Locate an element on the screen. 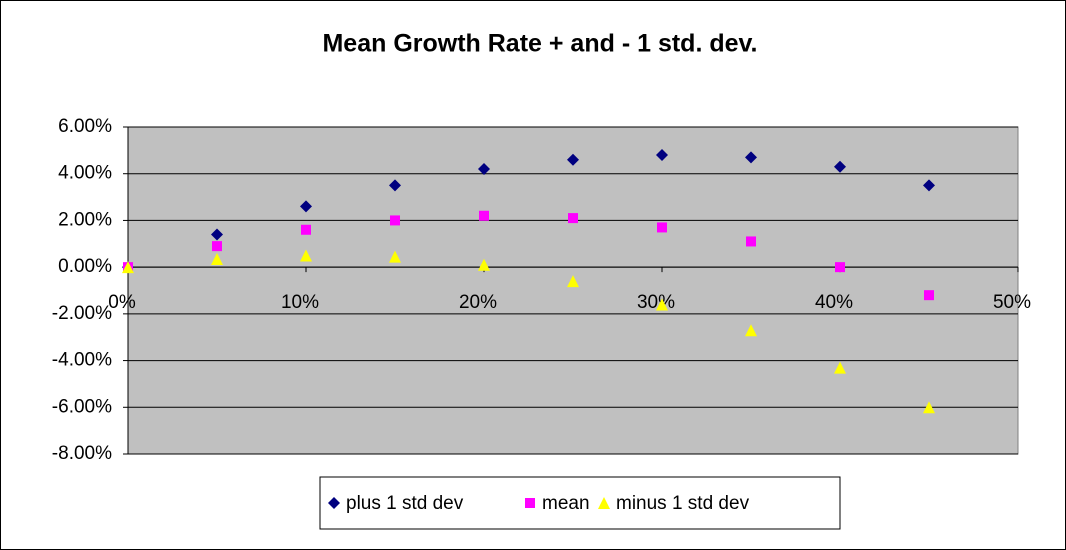 This screenshot has width=1066, height=550. legend is located at coordinates (580, 503).